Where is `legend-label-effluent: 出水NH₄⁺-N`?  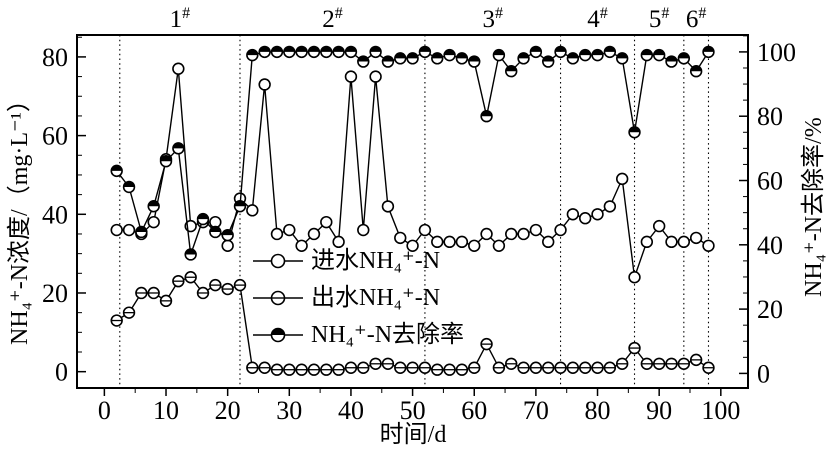
legend-label-effluent: 出水NH₄⁺-N is located at coordinates (376, 297).